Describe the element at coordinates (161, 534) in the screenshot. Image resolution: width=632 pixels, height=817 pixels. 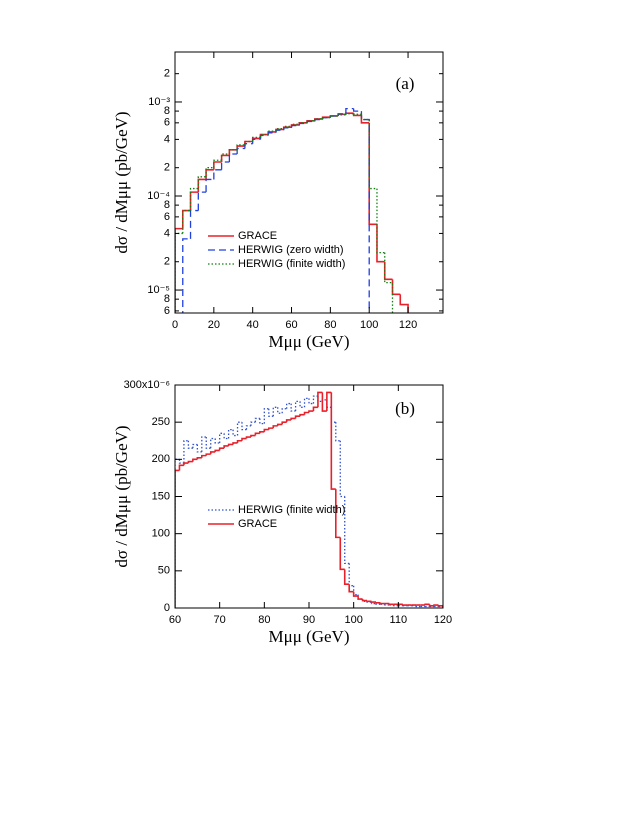
I see `y-tick-label: 100` at that location.